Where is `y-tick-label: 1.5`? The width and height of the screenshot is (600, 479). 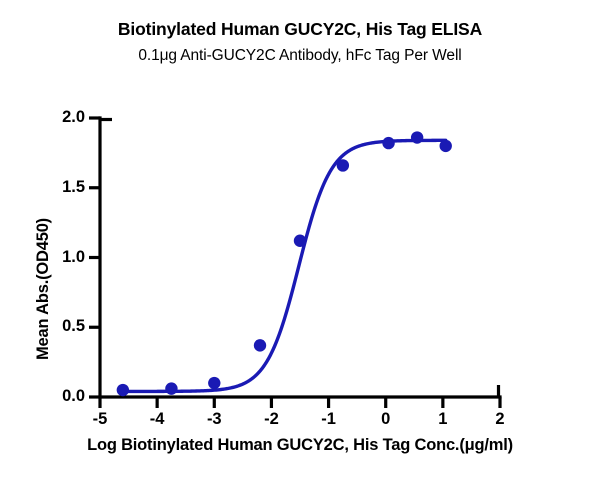
y-tick-label: 1.5 is located at coordinates (73, 186).